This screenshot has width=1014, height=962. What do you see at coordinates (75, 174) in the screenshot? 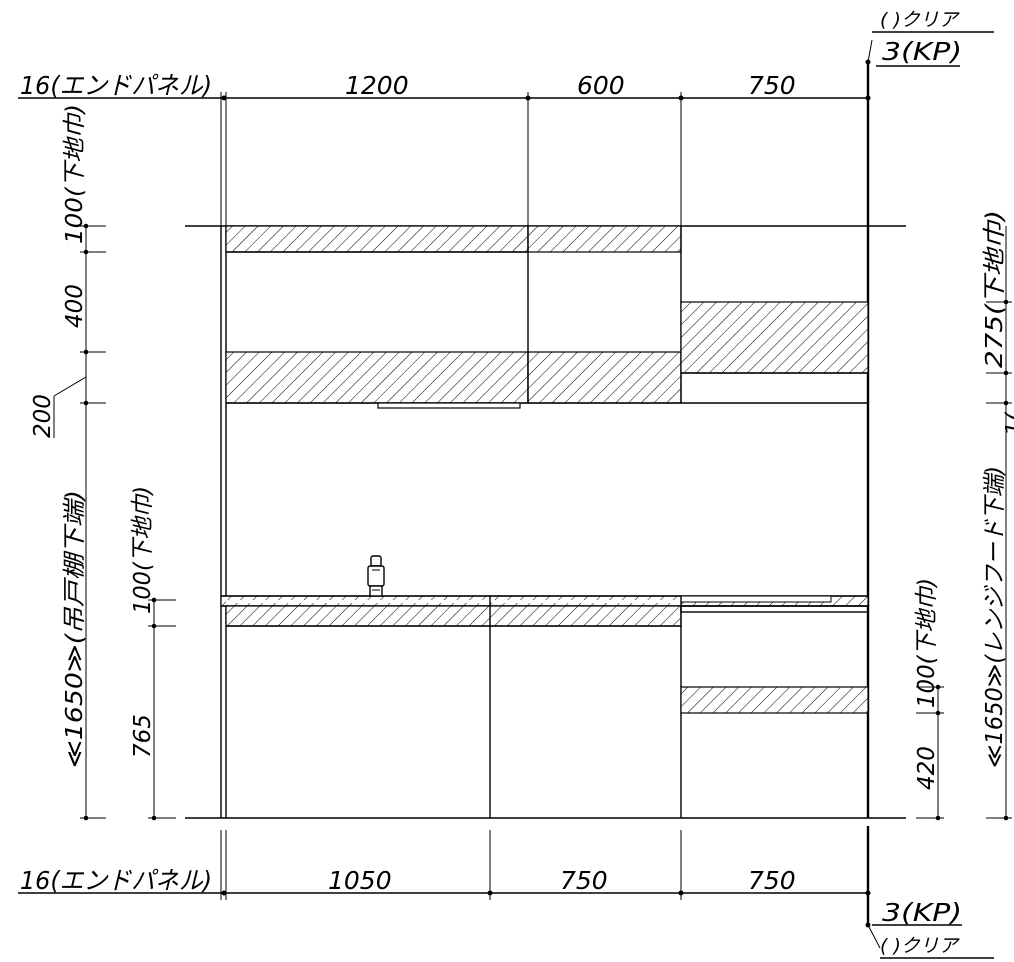
I see `left-upper-base-label: 100(下地巾)` at bounding box center [75, 174].